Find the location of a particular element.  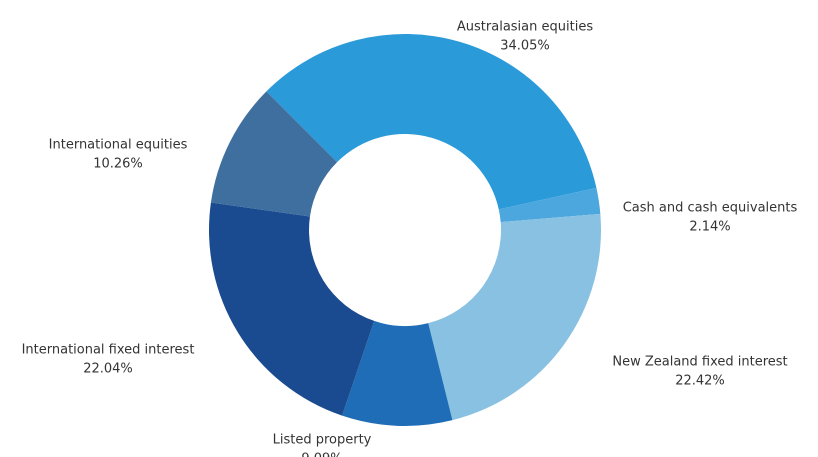

segment-label: International fixed interest is located at coordinates (108, 350).